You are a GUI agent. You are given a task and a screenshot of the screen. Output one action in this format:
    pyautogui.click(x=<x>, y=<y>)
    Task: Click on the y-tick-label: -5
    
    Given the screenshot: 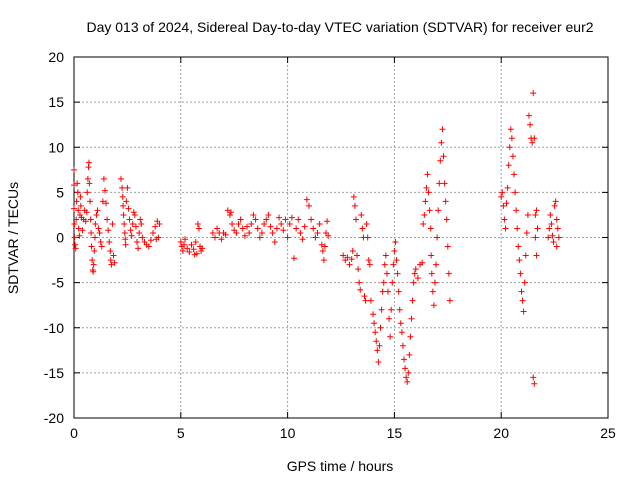 What is the action you would take?
    pyautogui.click(x=58, y=283)
    